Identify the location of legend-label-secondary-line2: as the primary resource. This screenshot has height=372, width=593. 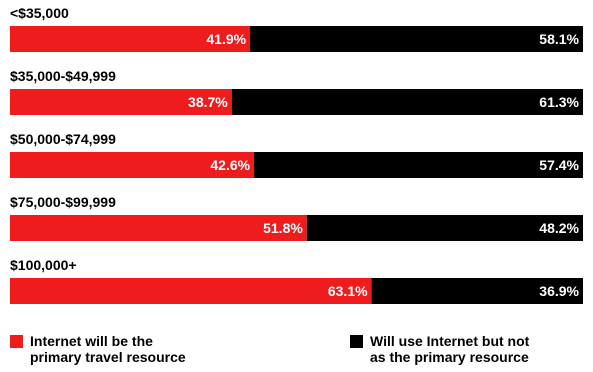
(449, 357).